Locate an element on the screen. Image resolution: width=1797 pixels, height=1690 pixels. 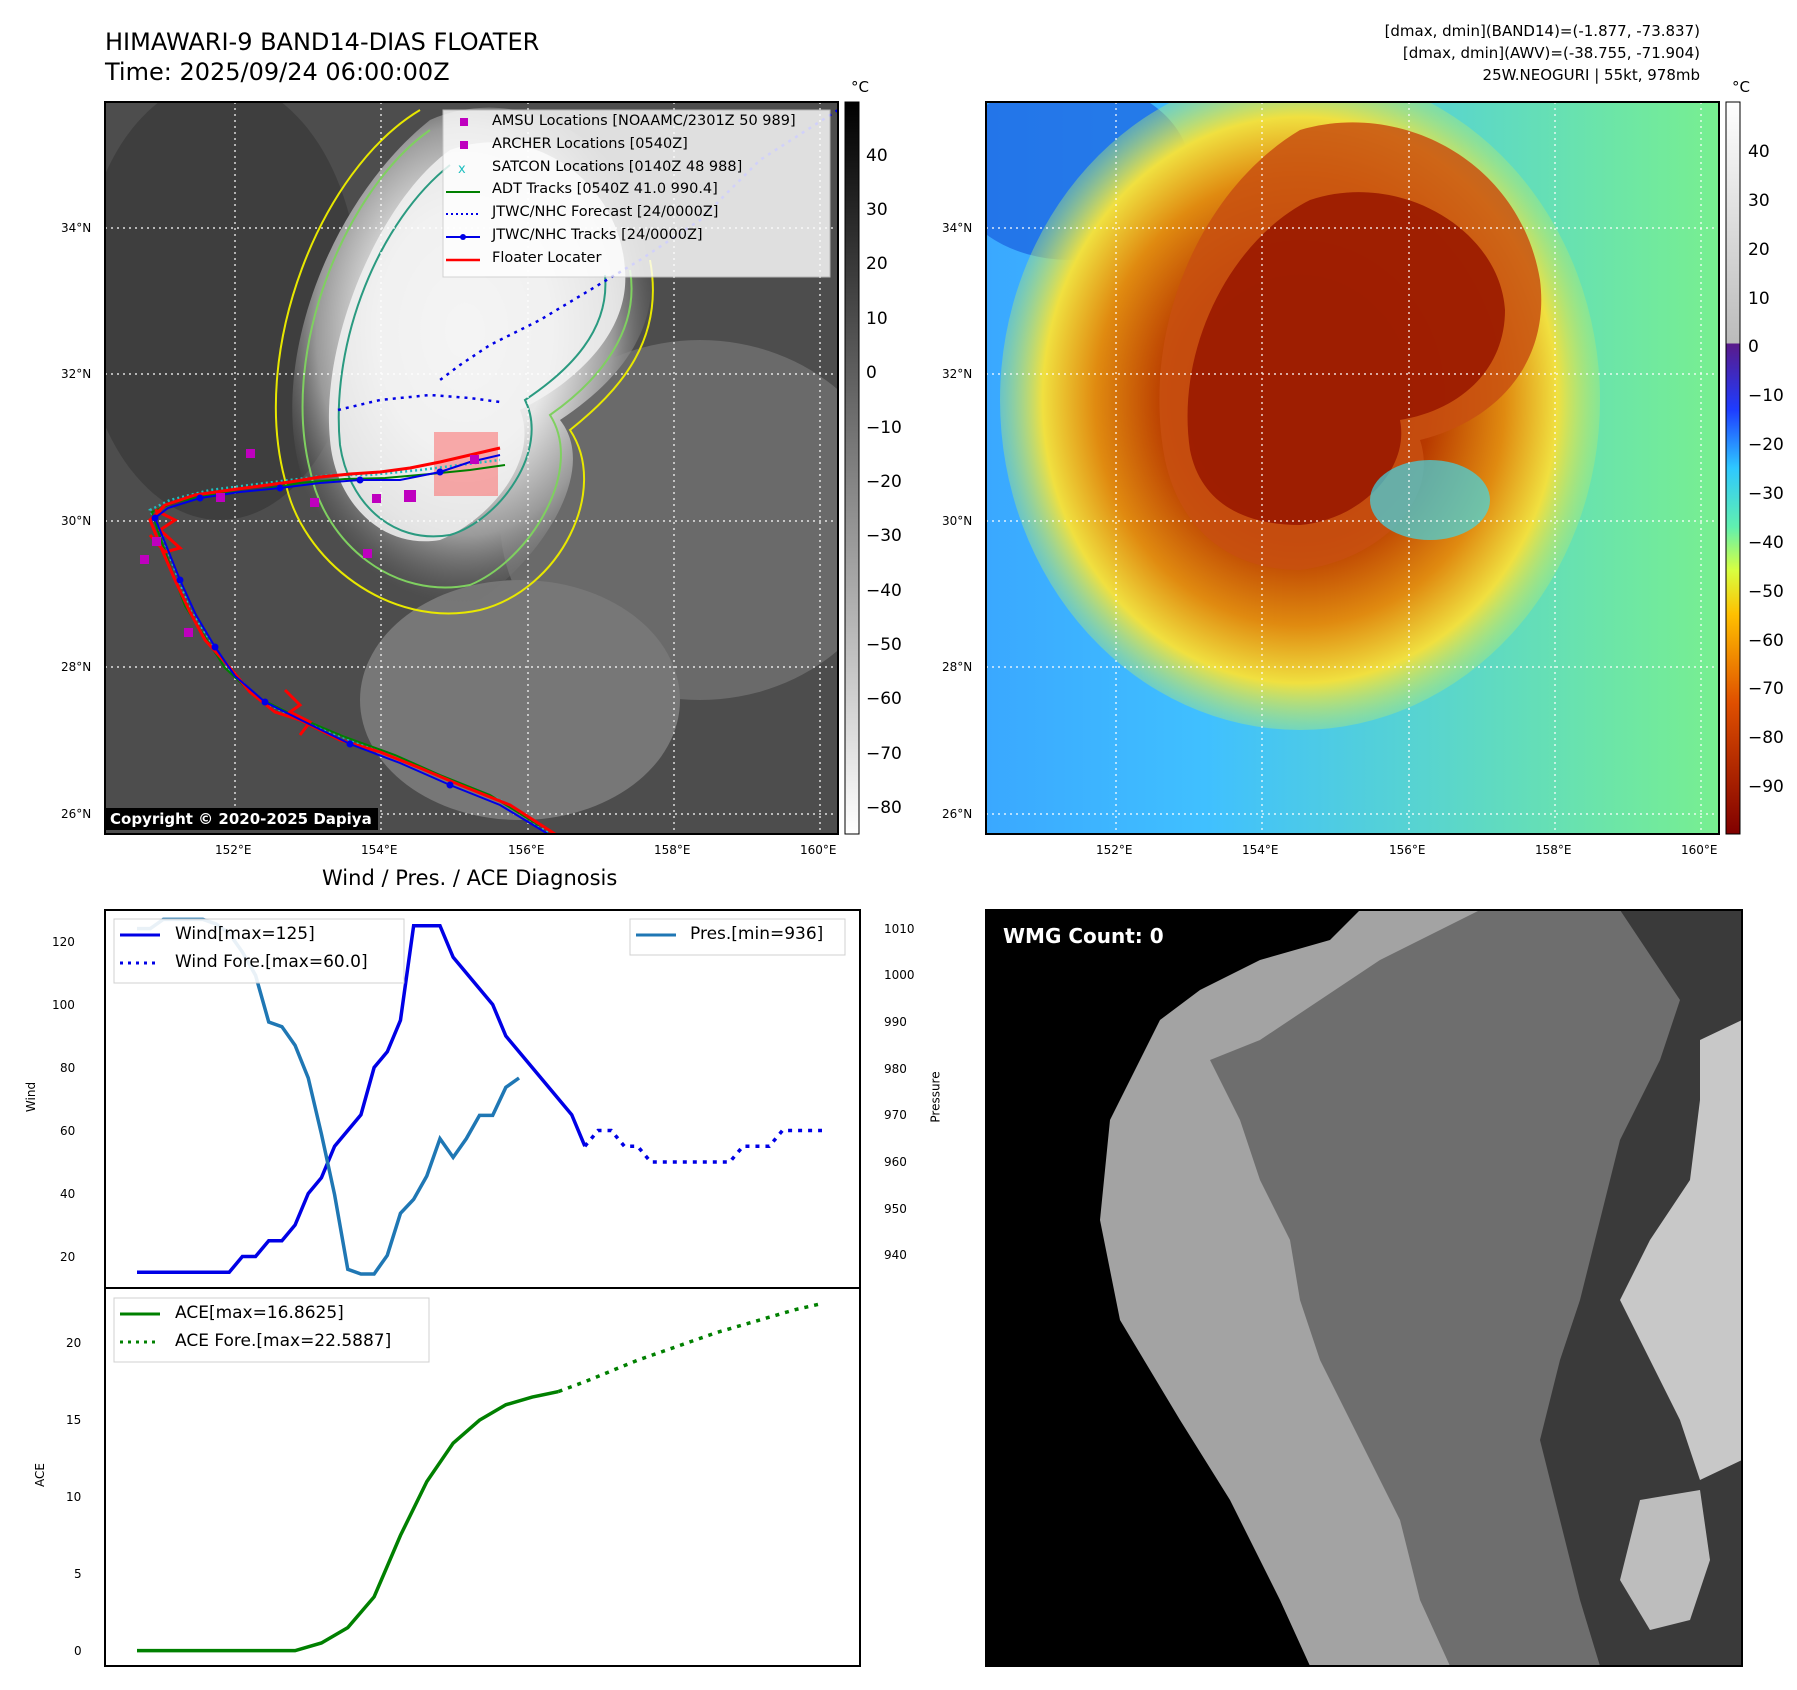
pressure-axis-label: Pressure is located at coordinates (935, 1097).